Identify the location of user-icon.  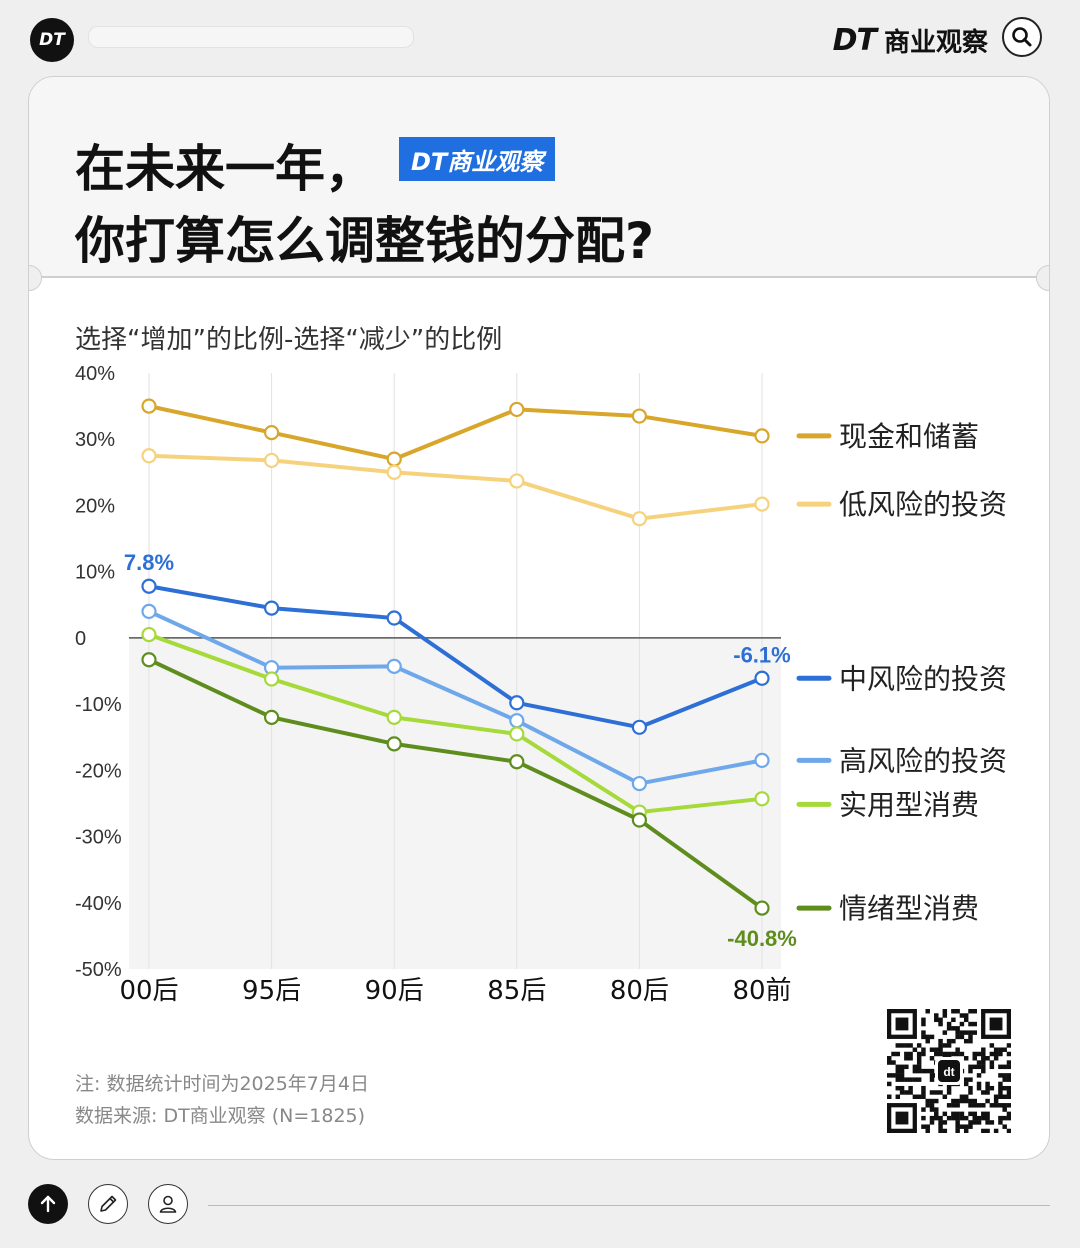
(168, 1204).